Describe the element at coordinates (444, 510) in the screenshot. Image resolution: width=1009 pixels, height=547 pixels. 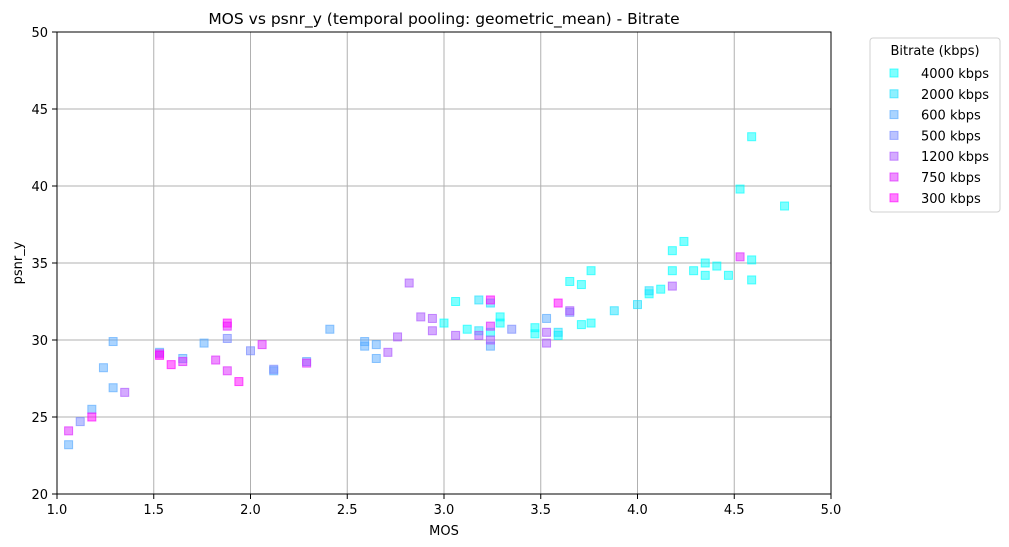
I see `x-tick-label: 3.0` at that location.